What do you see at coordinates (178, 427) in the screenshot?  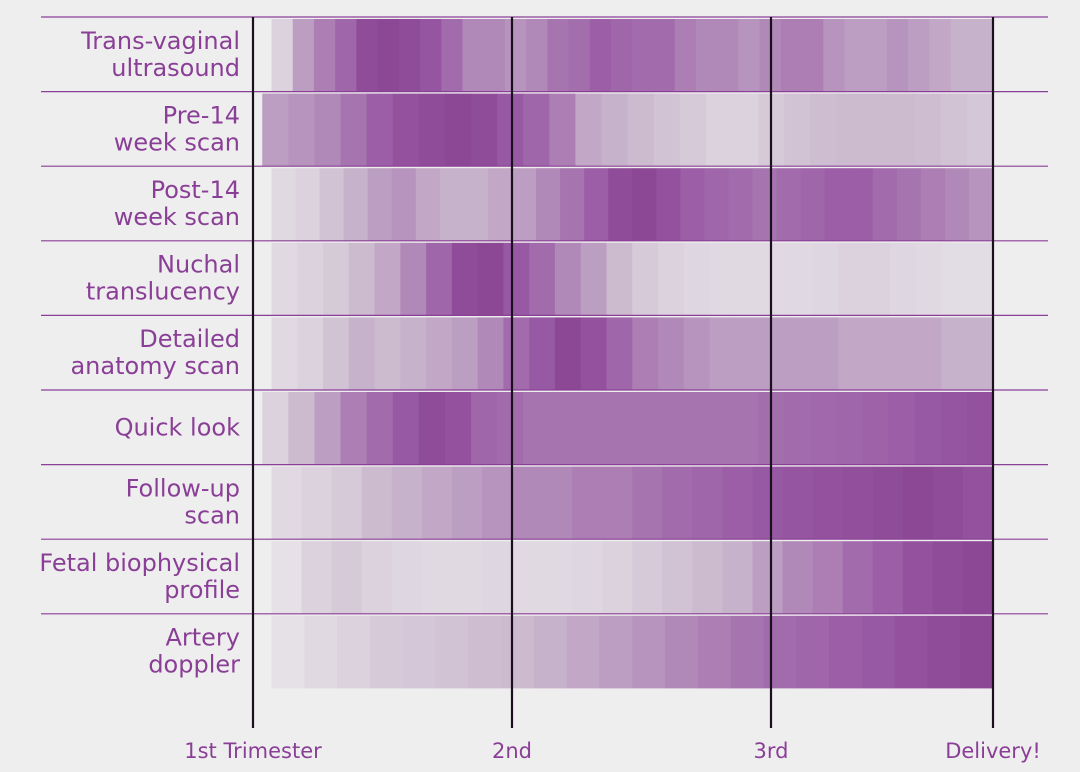 I see `row-label: Quick look` at bounding box center [178, 427].